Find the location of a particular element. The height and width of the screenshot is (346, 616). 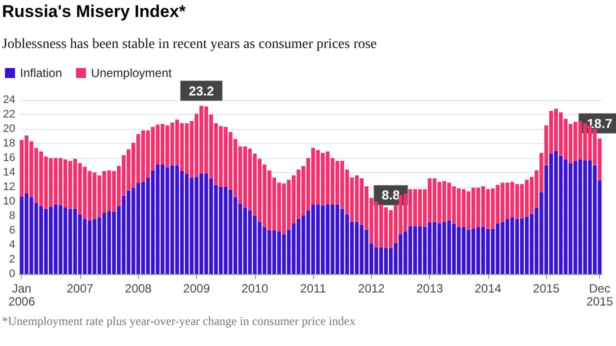

x-tick-label: 2012 is located at coordinates (372, 289).